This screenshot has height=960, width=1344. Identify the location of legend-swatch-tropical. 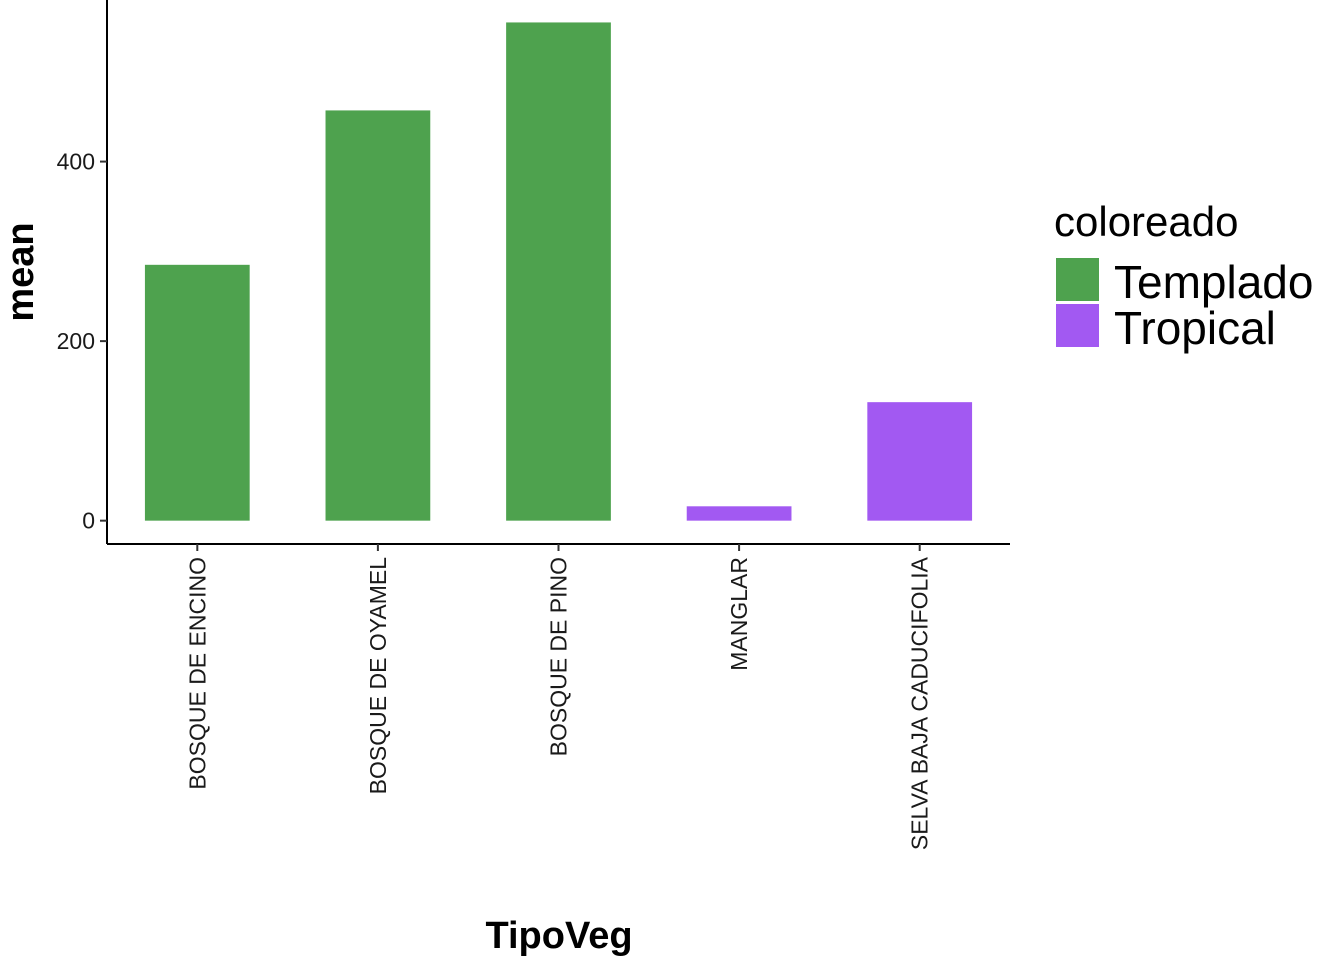
(1077, 325).